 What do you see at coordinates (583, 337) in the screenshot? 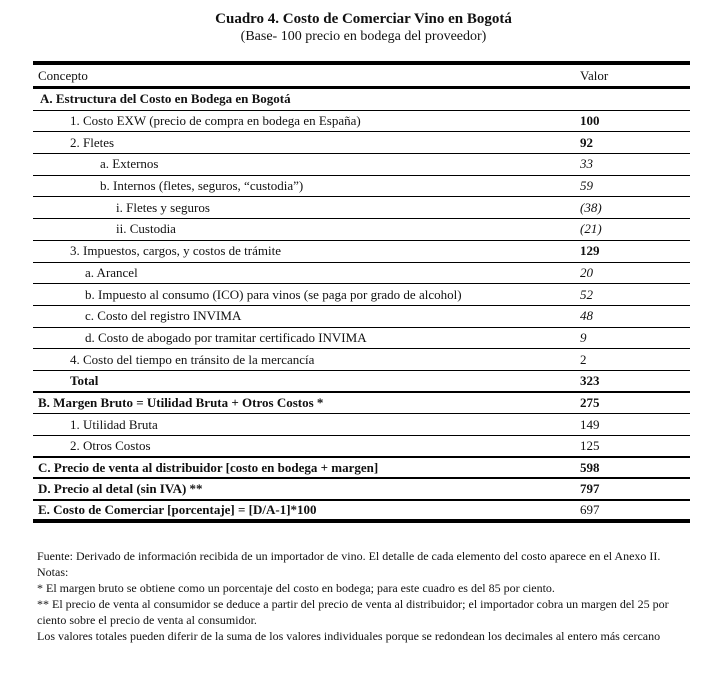
I see `row-valor: 9` at bounding box center [583, 337].